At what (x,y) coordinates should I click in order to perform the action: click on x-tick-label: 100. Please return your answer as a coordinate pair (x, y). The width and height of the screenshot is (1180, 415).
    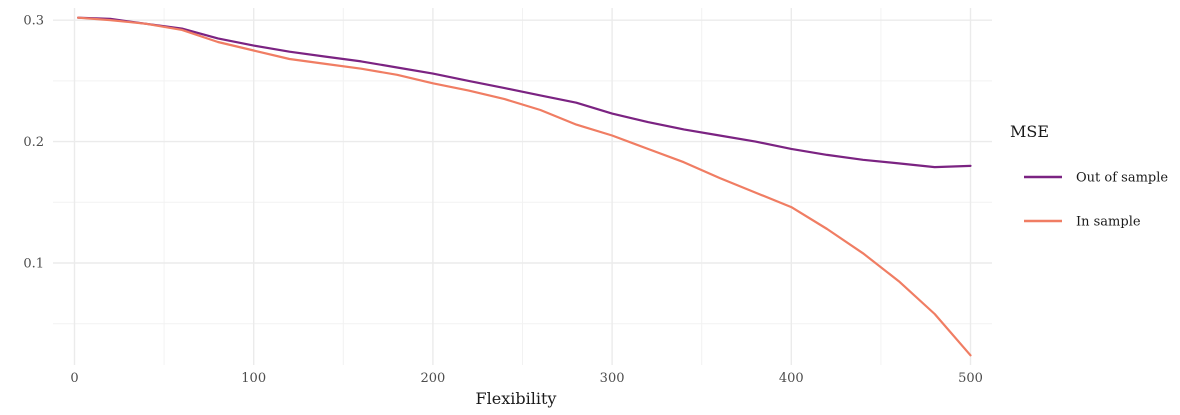
    Looking at the image, I should click on (253, 378).